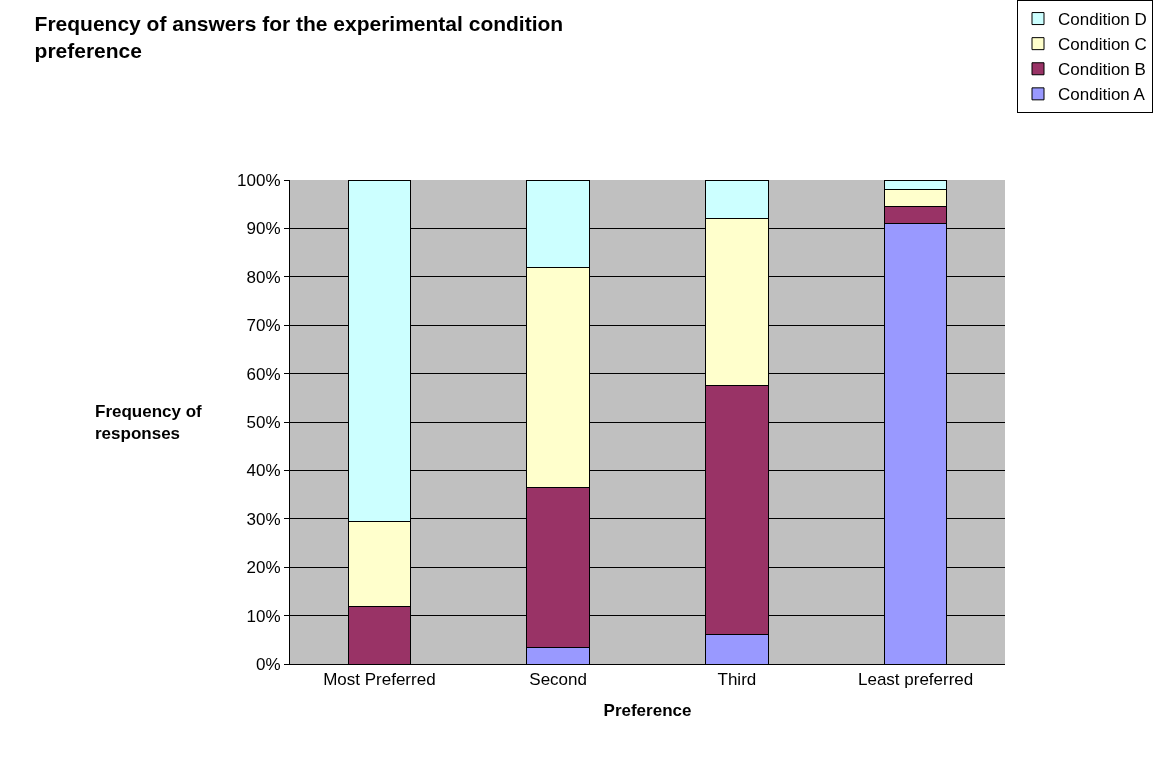  I want to click on y-tick-label: 20%, so click(263, 568).